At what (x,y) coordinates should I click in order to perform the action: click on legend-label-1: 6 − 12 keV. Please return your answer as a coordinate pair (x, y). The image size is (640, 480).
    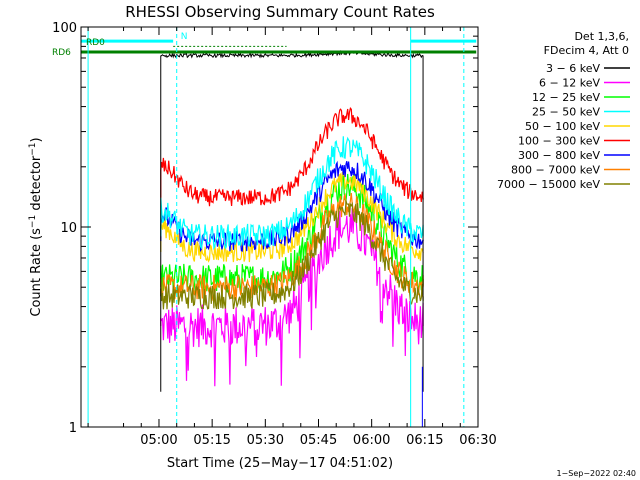
    Looking at the image, I should click on (569, 83).